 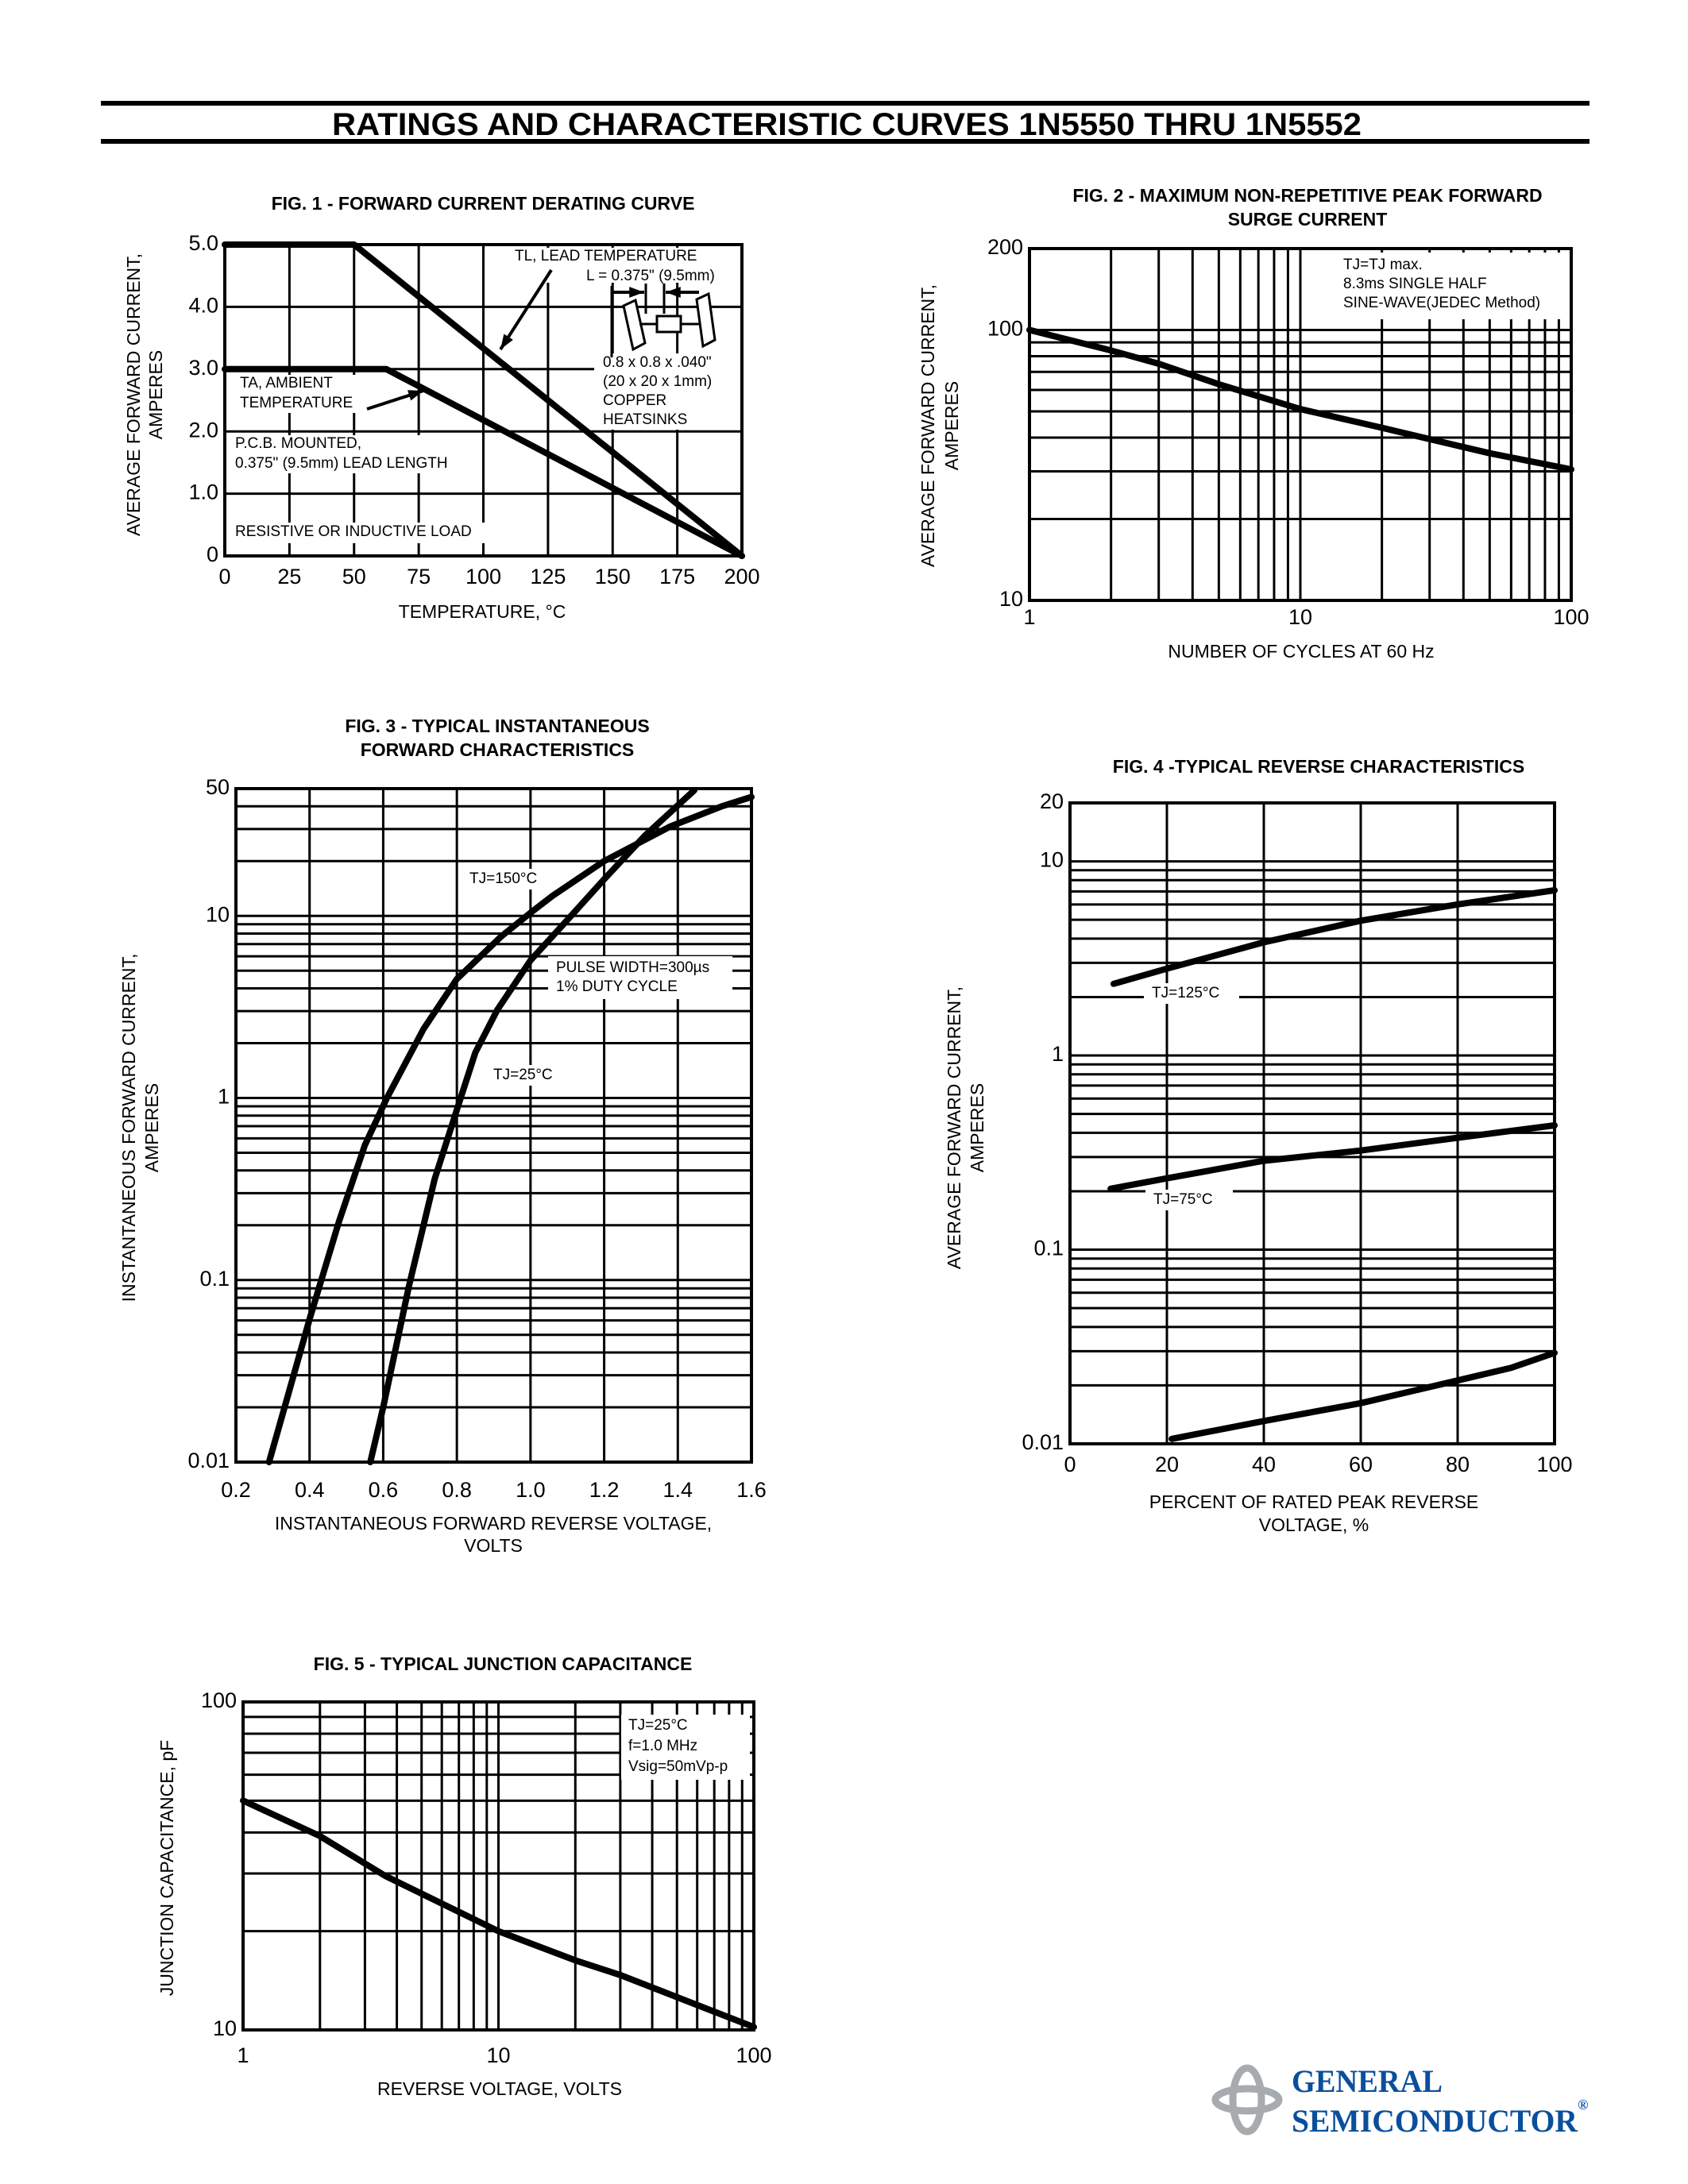 What do you see at coordinates (604, 1490) in the screenshot?
I see `x-tick-label: 1.2` at bounding box center [604, 1490].